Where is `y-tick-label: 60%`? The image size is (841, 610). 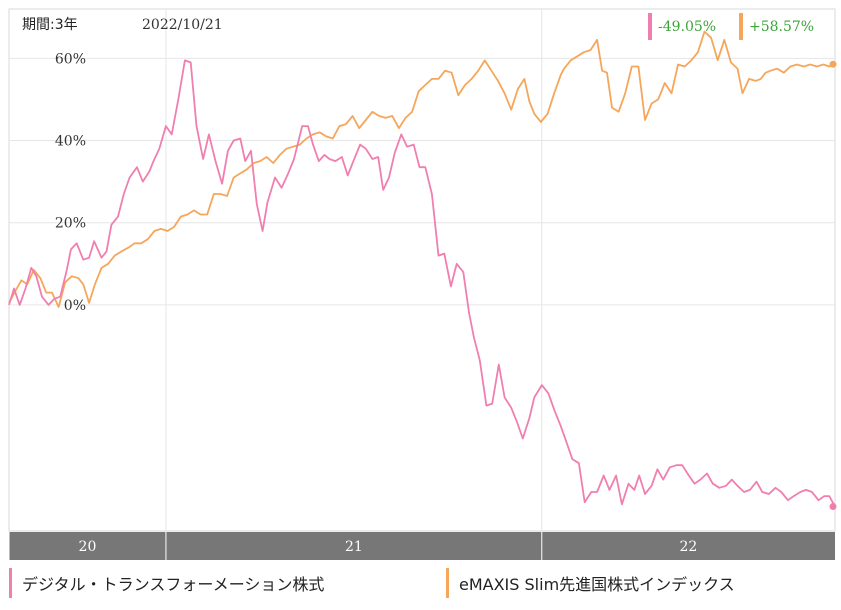
y-tick-label: 60% is located at coordinates (70, 59).